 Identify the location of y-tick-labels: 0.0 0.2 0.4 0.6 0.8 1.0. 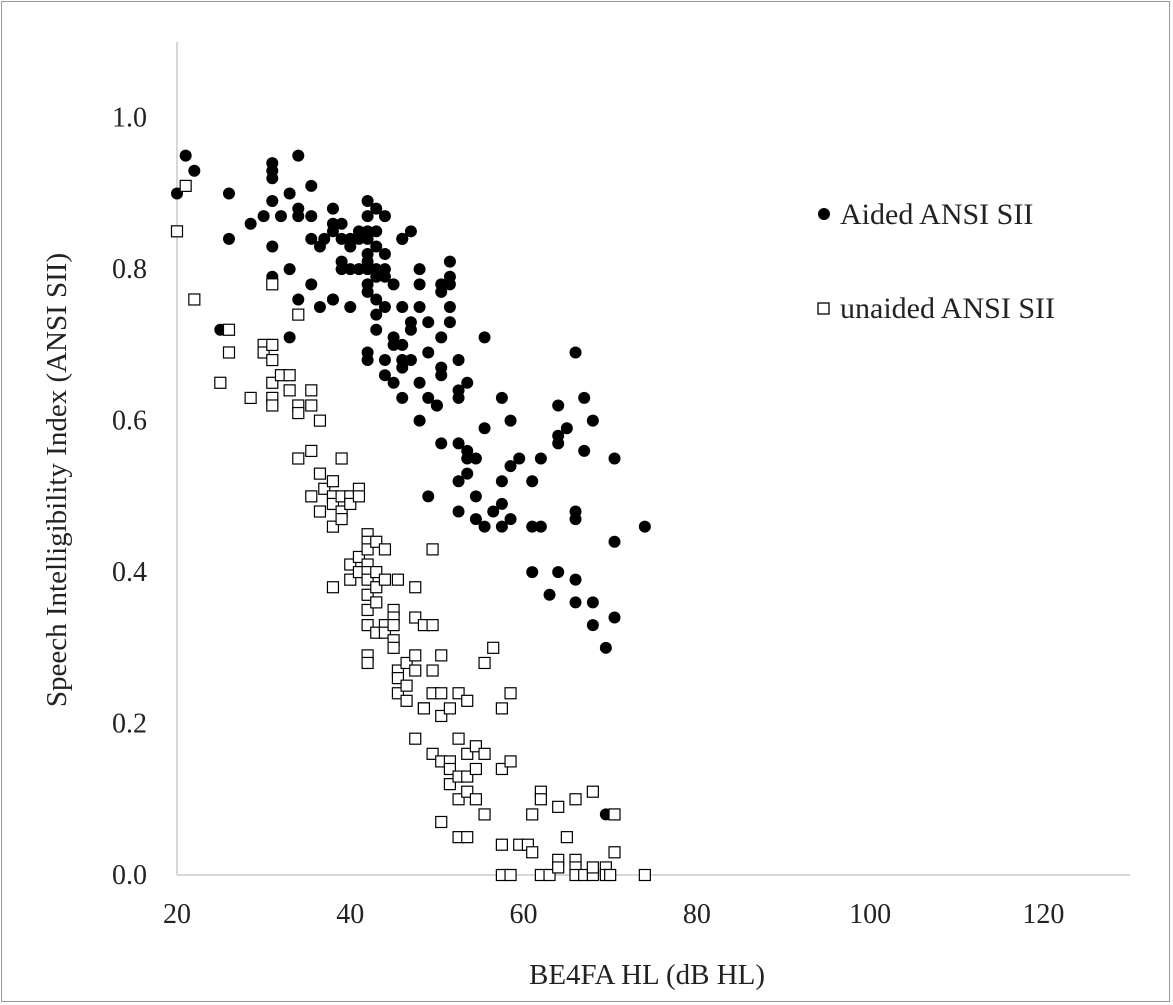
(129, 497).